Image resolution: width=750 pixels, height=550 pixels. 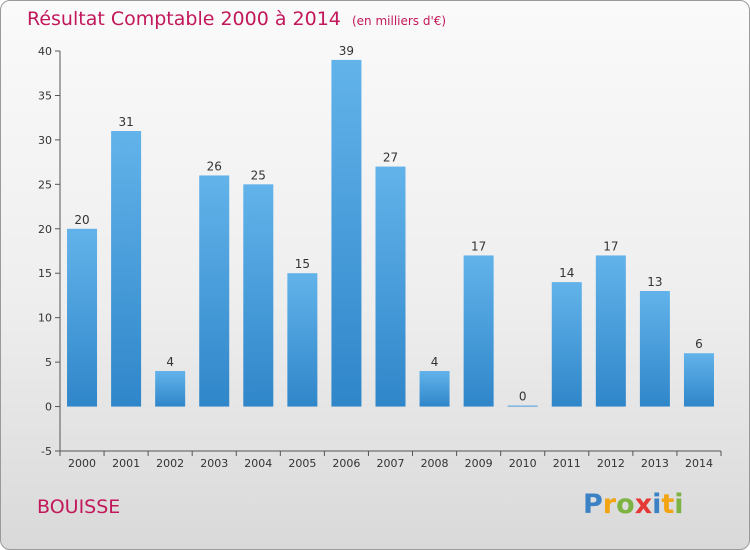 I want to click on y-tick-label: 25, so click(x=45, y=184).